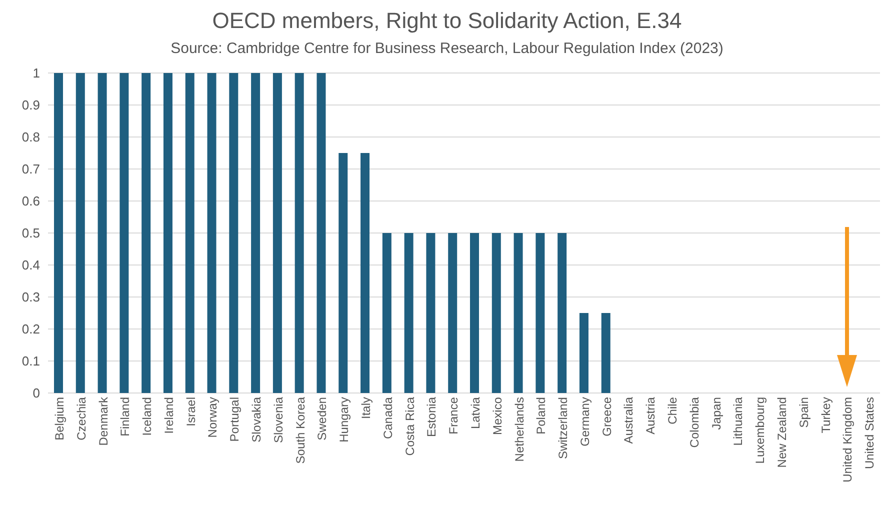 The height and width of the screenshot is (530, 894). What do you see at coordinates (257, 419) in the screenshot?
I see `x-tick-label: Slovakia` at bounding box center [257, 419].